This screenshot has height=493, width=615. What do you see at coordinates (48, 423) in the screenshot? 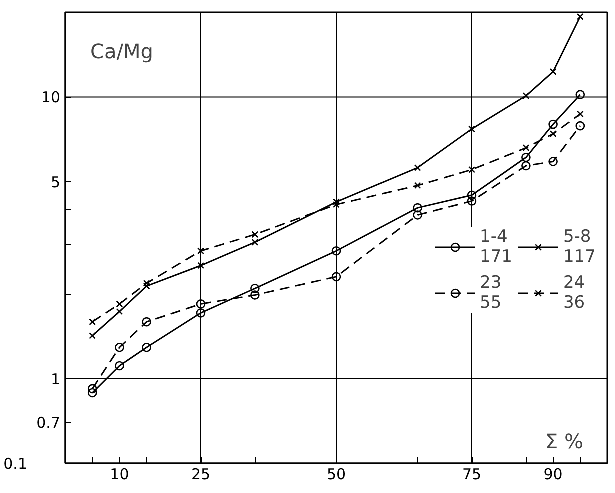
I see `y-tick-label: 0.7` at bounding box center [48, 423].